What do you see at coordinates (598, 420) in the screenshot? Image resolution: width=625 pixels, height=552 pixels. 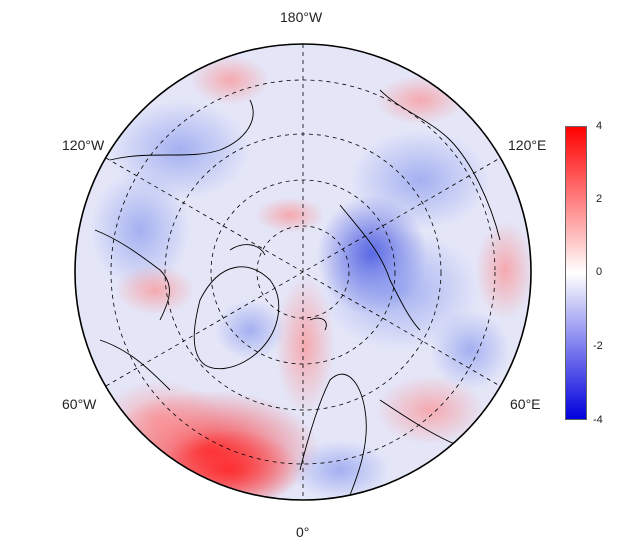 I see `colorbar-tick-neg4: -4` at bounding box center [598, 420].